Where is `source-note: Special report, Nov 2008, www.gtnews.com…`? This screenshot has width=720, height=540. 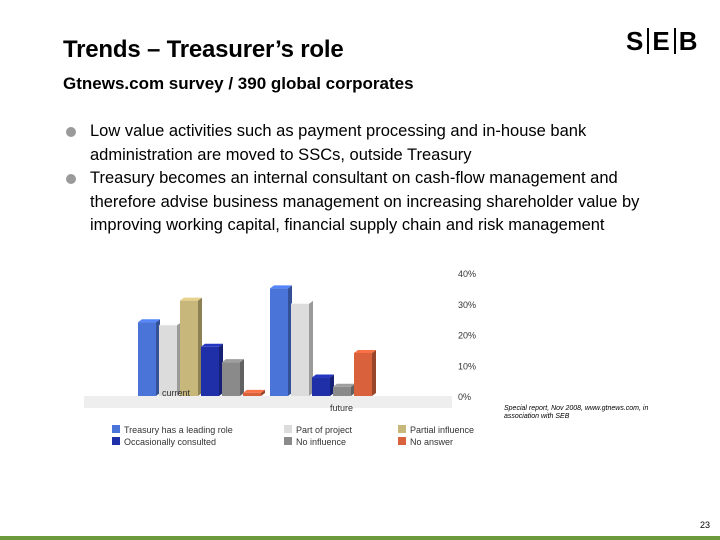 source-note: Special report, Nov 2008, www.gtnews.com… is located at coordinates (576, 412).